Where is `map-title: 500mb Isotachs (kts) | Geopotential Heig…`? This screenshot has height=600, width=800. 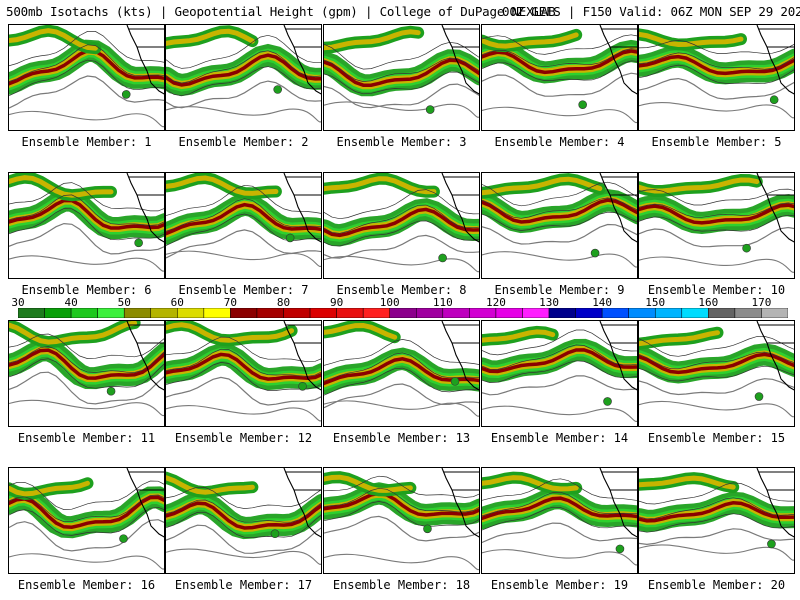
map-title: 500mb Isotachs (kts) | Geopotential Heig… is located at coordinates (403, 11).